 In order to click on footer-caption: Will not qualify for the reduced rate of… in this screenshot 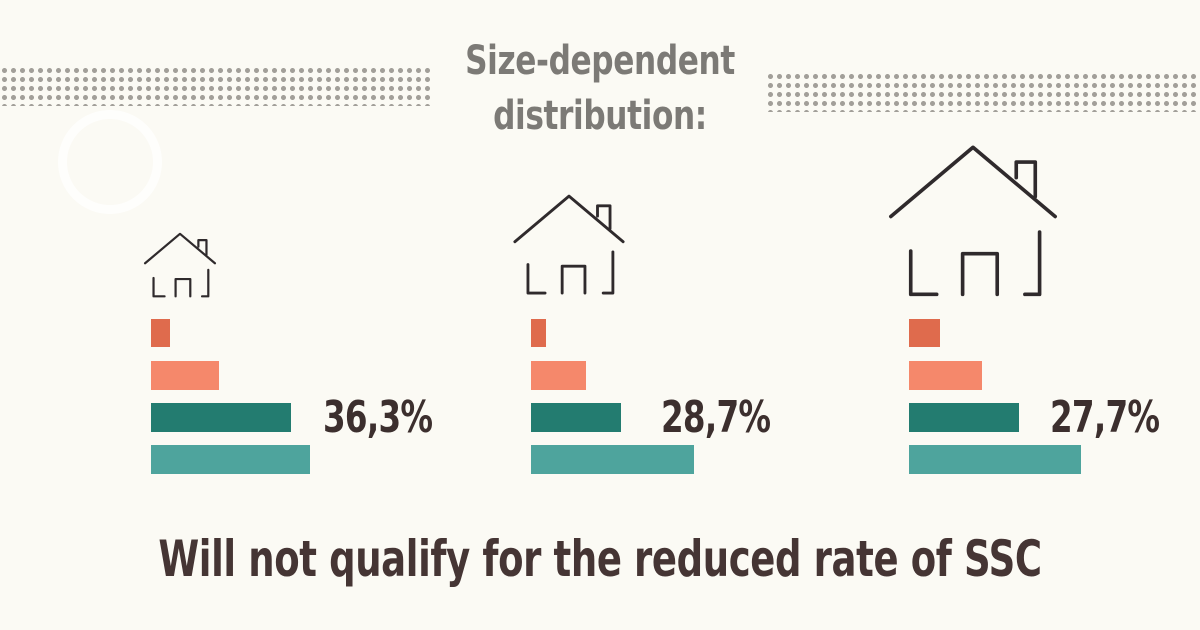, I will do `click(600, 559)`.